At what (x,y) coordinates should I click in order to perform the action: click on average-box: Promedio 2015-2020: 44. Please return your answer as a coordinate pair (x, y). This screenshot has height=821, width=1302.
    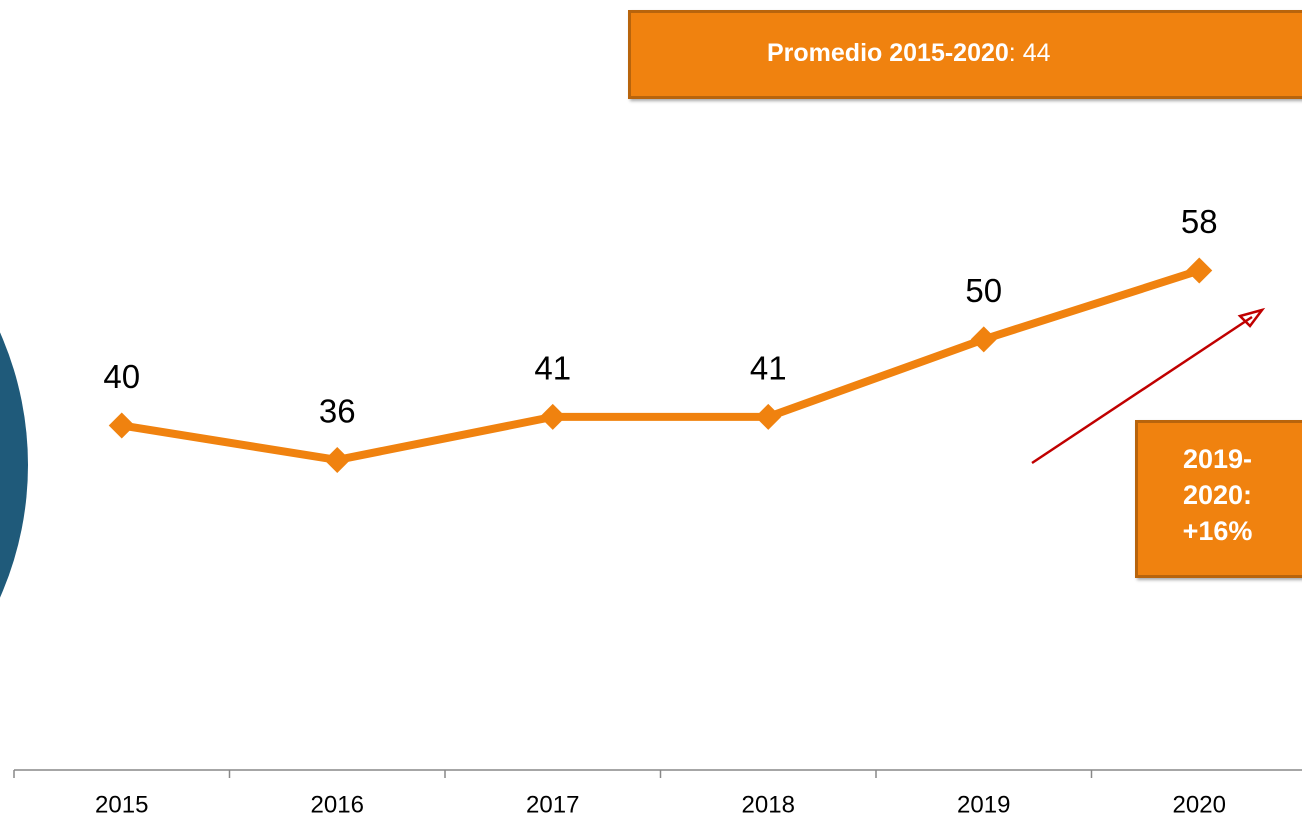
    Looking at the image, I should click on (965, 54).